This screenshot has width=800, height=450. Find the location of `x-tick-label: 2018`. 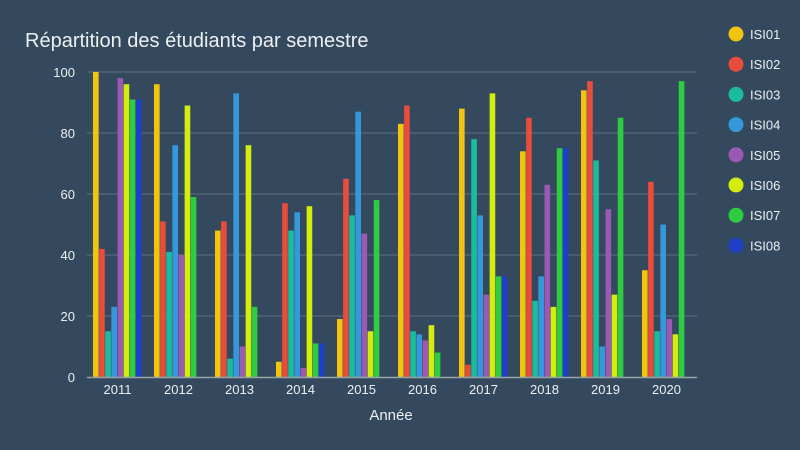

x-tick-label: 2018 is located at coordinates (544, 389).